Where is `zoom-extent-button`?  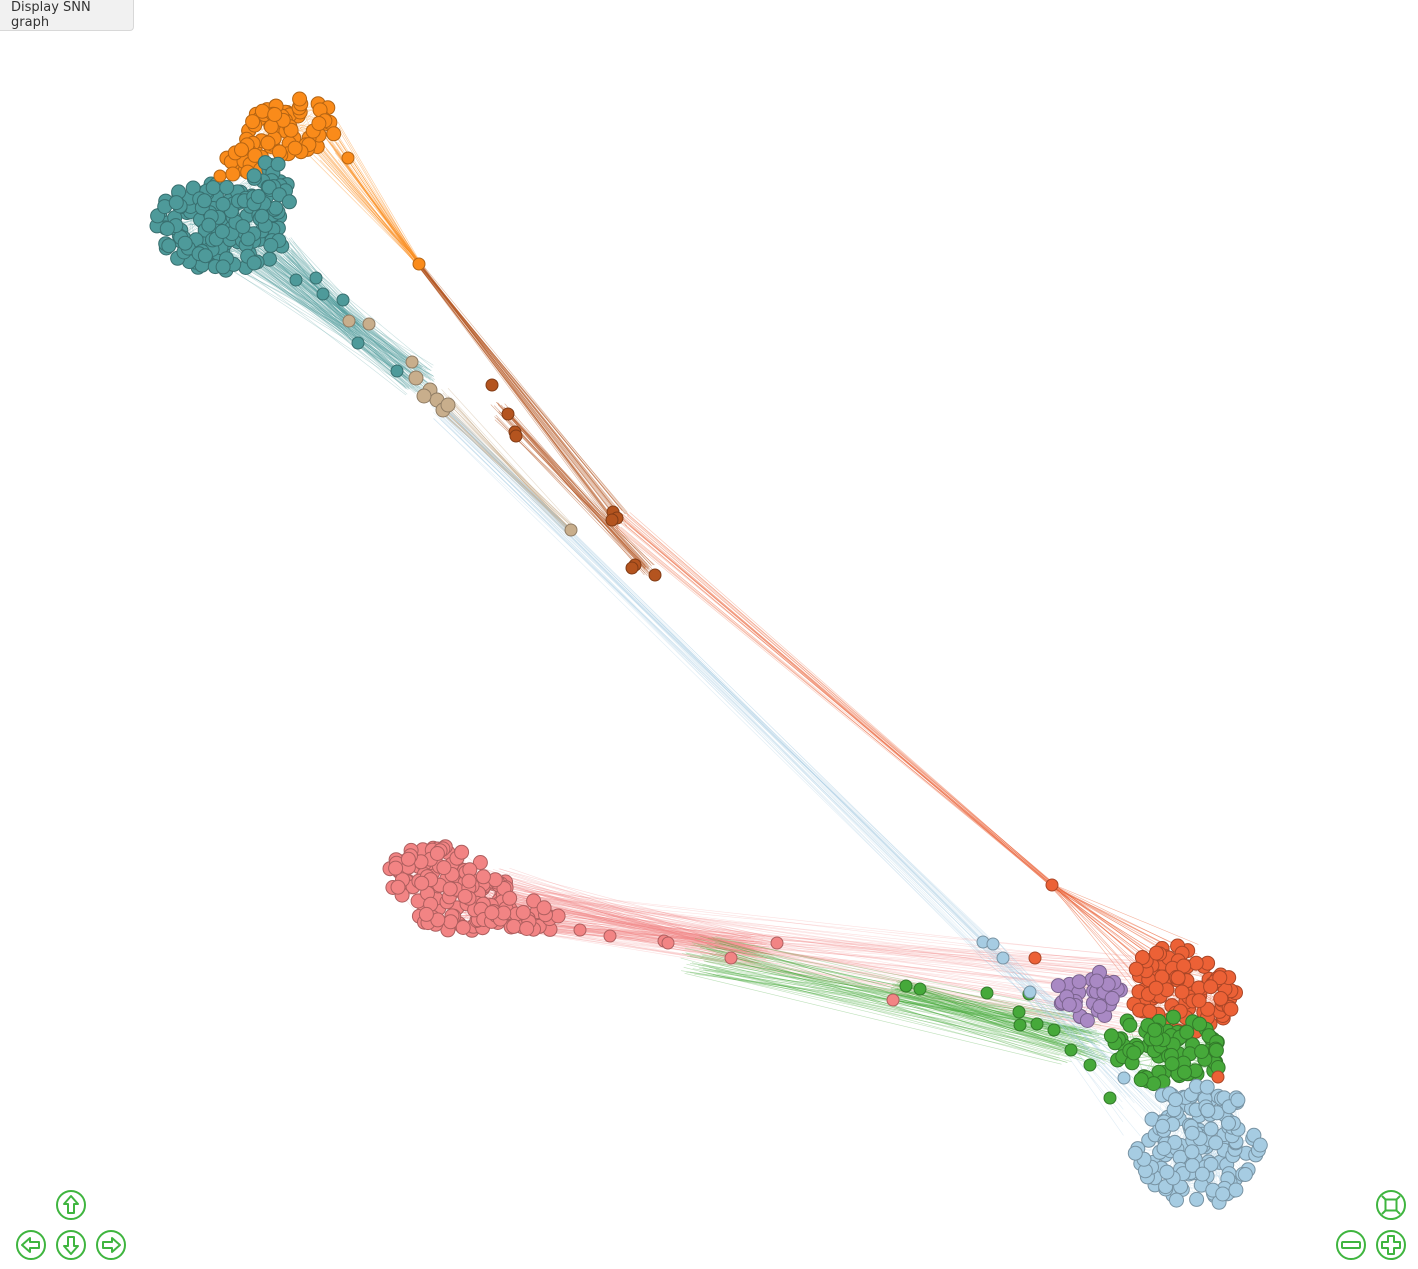
zoom-extent-button is located at coordinates (1391, 1205).